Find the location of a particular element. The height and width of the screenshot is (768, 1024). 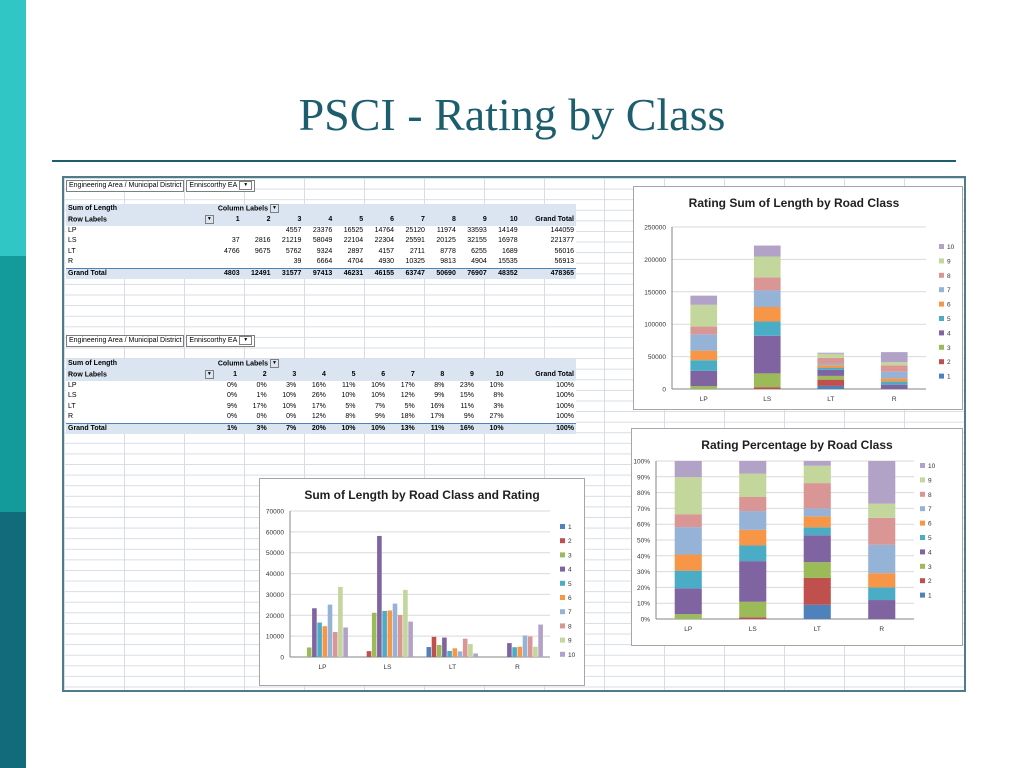

table-cell: 12% is located at coordinates (318, 417).